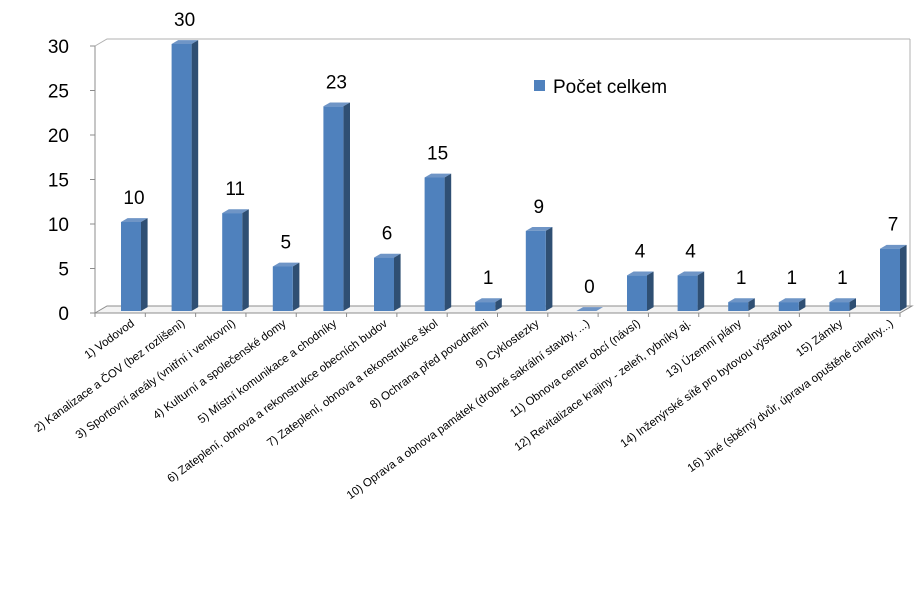 The width and height of the screenshot is (916, 611). I want to click on data-label: 6, so click(387, 234).